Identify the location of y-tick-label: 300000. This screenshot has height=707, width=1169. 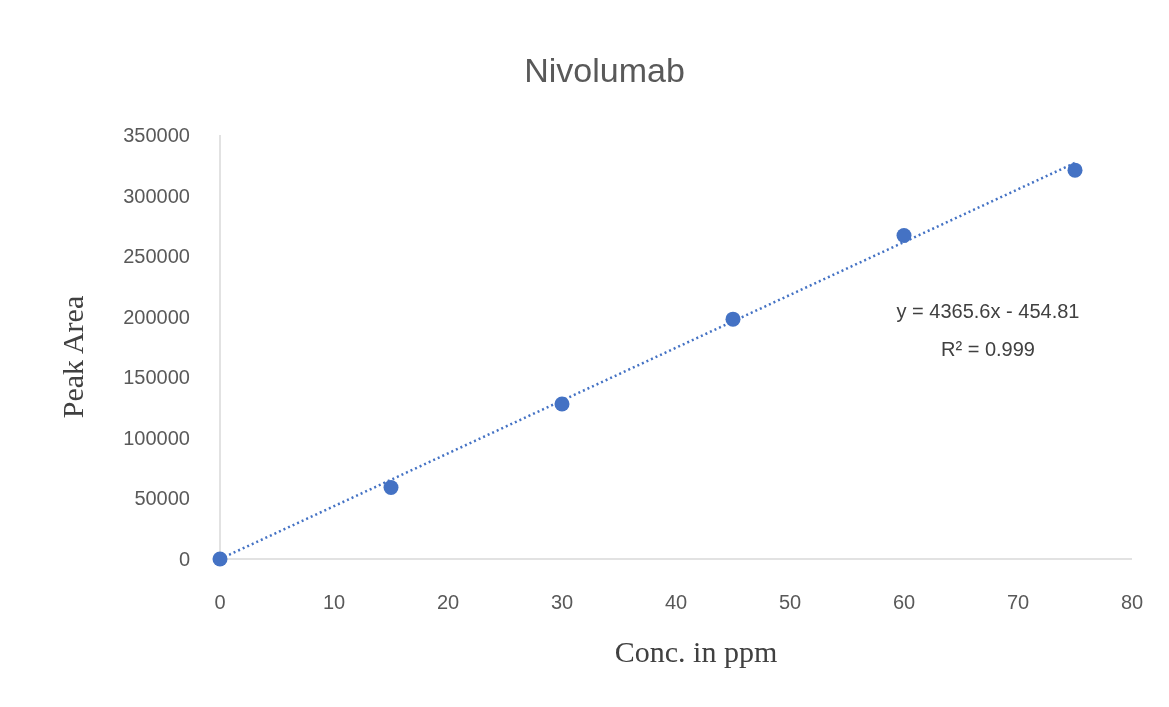
(156, 195).